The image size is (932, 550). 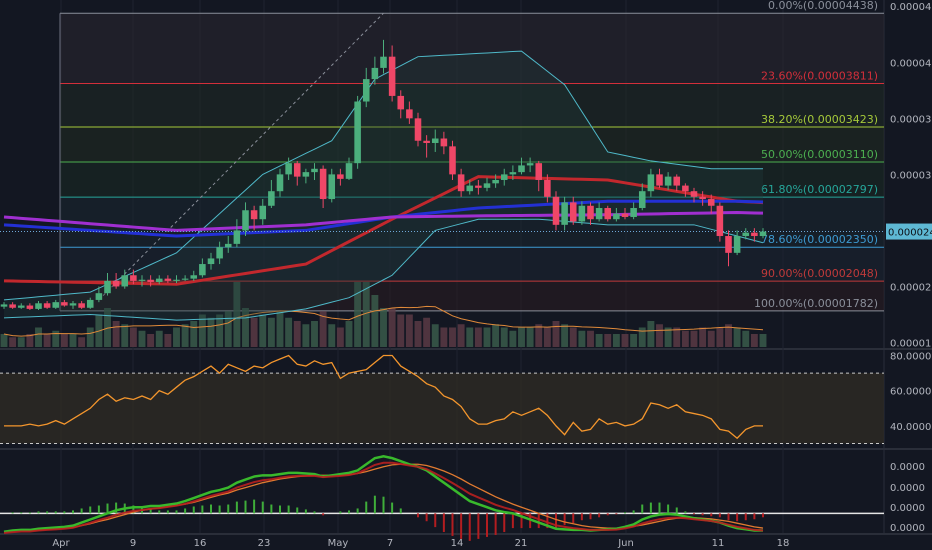 What do you see at coordinates (819, 189) in the screenshot?
I see `fib-label-4: 61.80%(0.00002797)` at bounding box center [819, 189].